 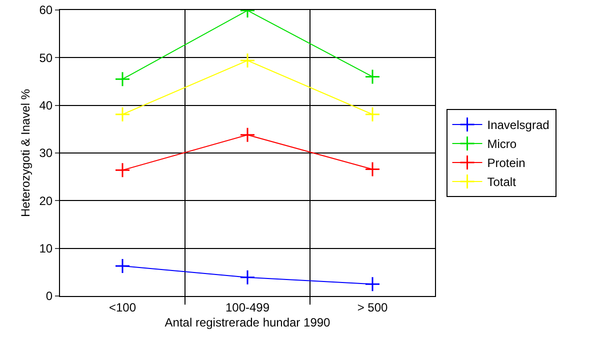 What do you see at coordinates (502, 144) in the screenshot?
I see `legend-label: Micro` at bounding box center [502, 144].